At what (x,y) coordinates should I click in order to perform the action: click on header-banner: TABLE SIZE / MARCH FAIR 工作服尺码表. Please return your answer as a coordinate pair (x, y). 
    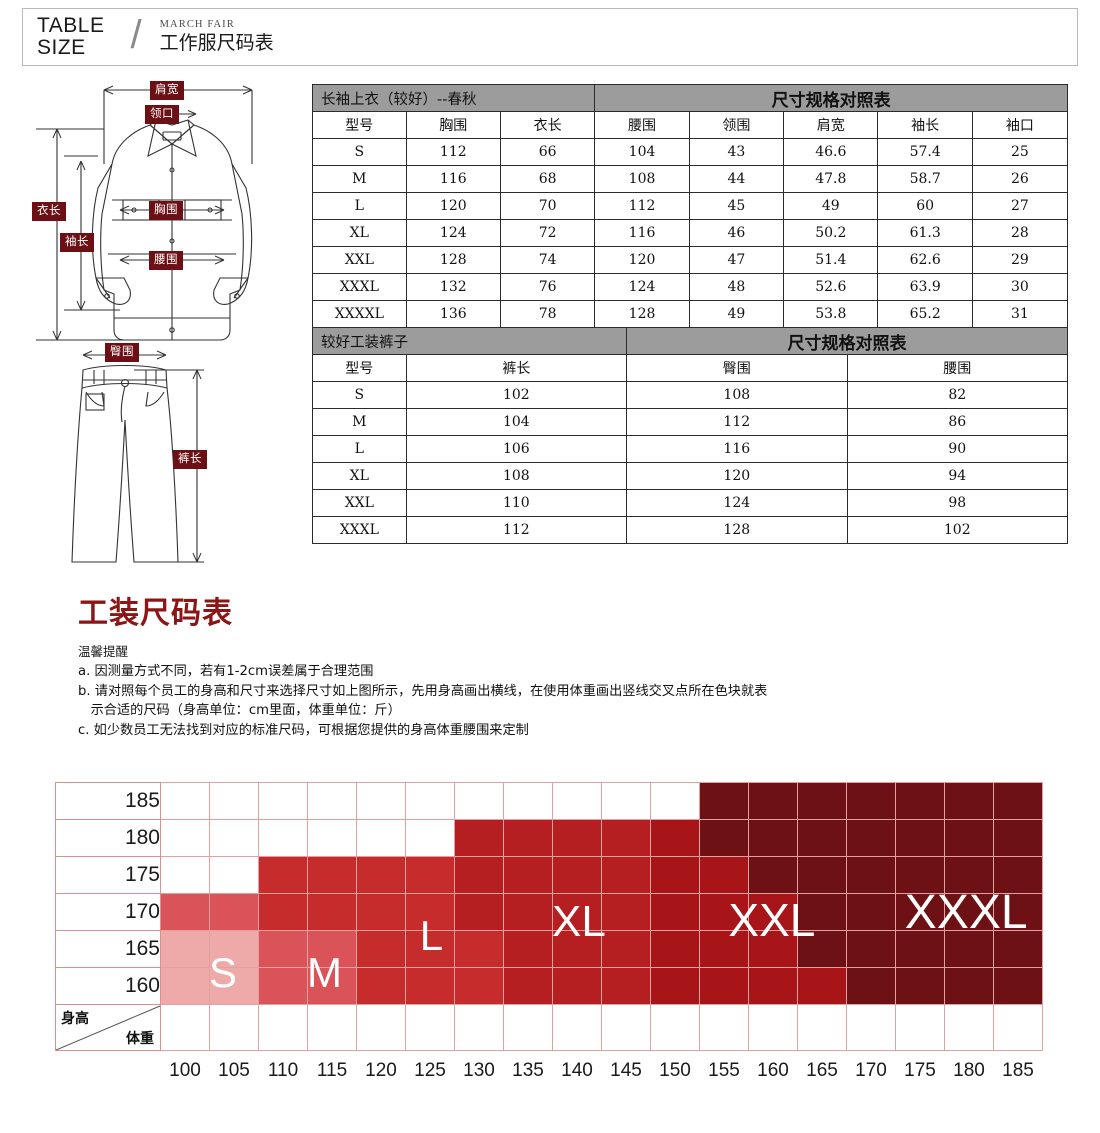
    Looking at the image, I should click on (550, 37).